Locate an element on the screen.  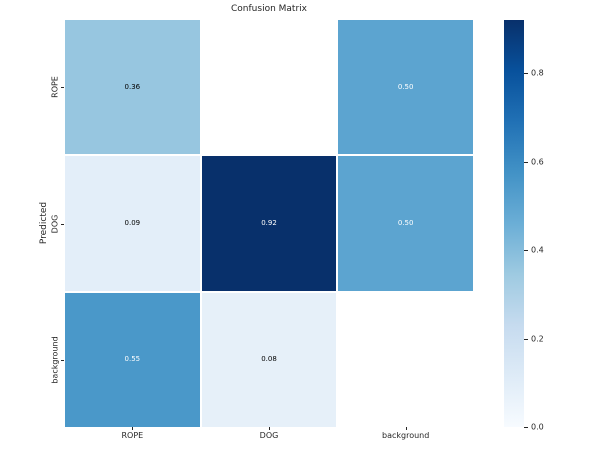
x-tick-label: background is located at coordinates (405, 435).